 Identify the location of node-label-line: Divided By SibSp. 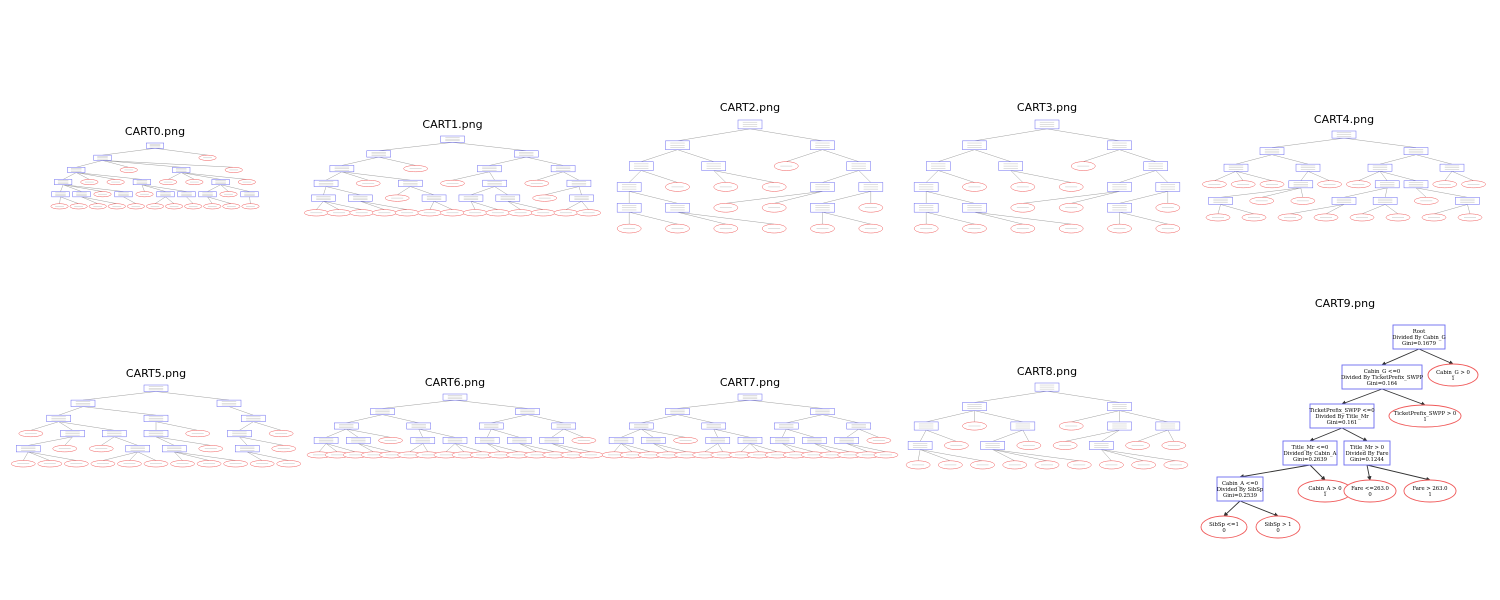
(1240, 490).